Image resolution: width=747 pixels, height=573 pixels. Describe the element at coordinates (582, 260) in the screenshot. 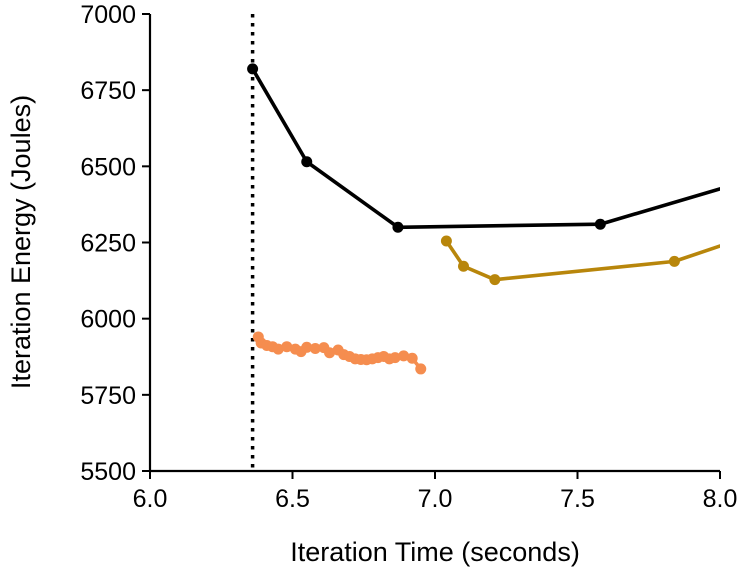

I see `series-line` at that location.